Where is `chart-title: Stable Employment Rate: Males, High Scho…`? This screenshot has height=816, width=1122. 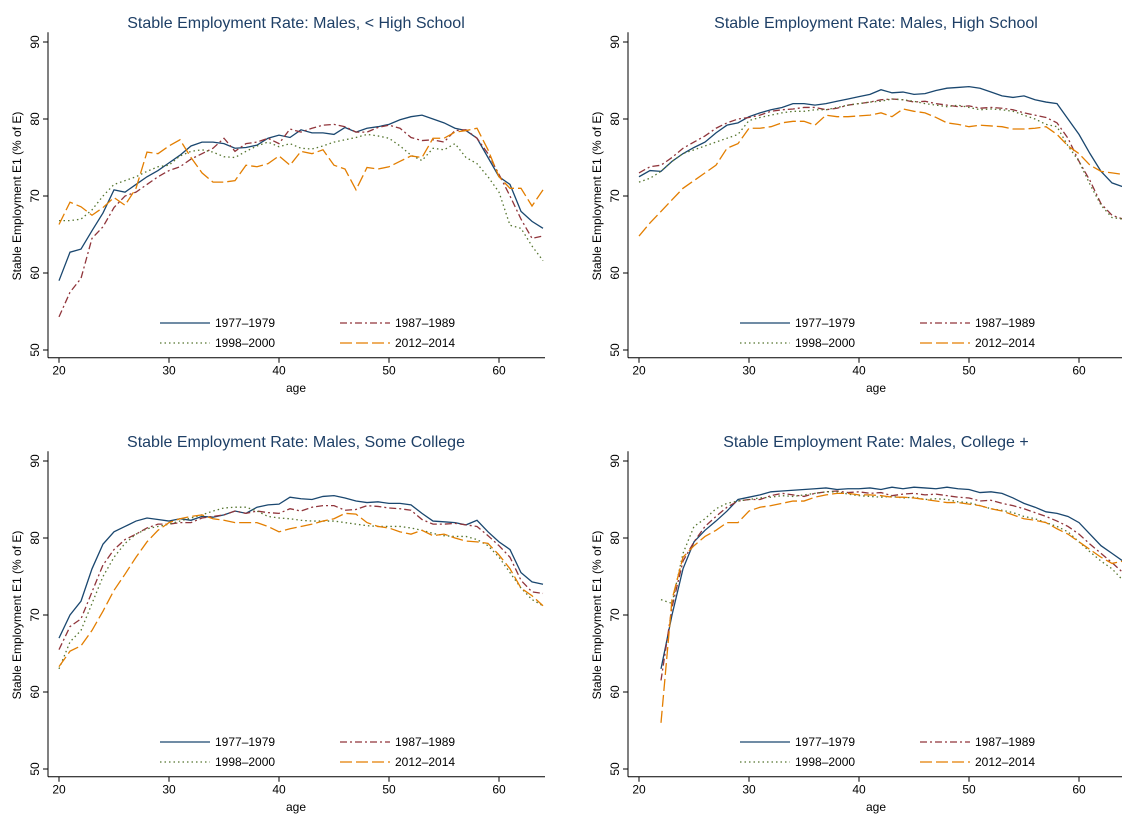
chart-title: Stable Employment Rate: Males, High Scho… is located at coordinates (876, 23).